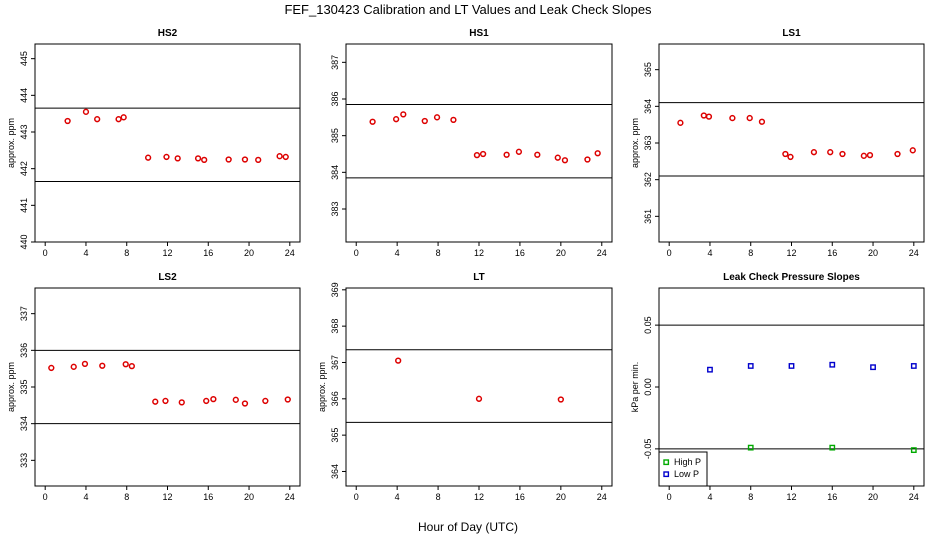 The width and height of the screenshot is (936, 545). What do you see at coordinates (24, 58) in the screenshot?
I see `y-tick-label: 445` at bounding box center [24, 58].